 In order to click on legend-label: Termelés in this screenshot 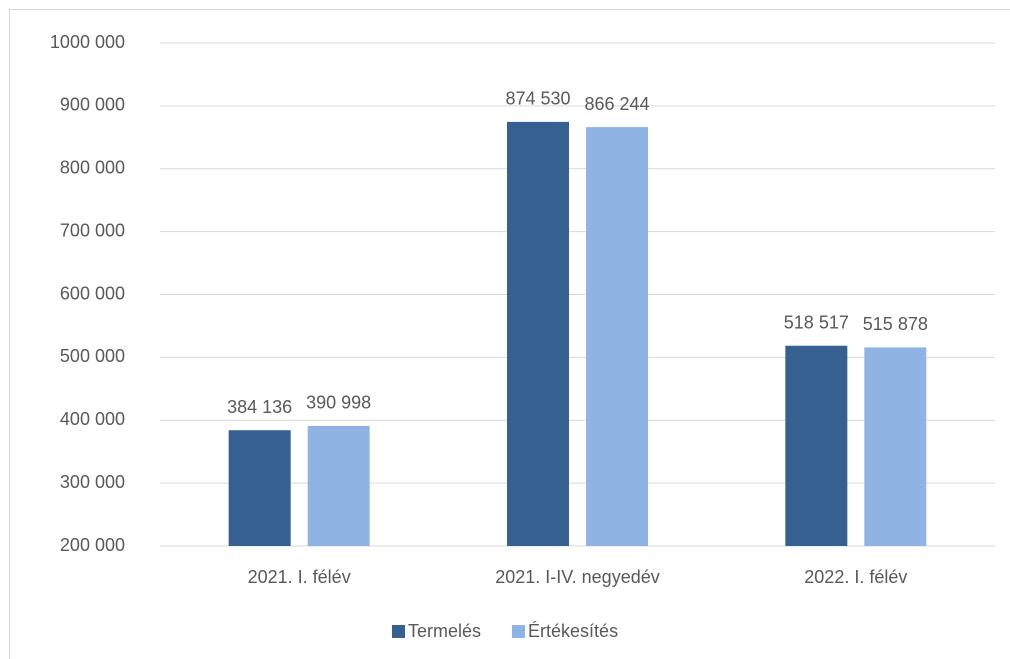, I will do `click(444, 631)`.